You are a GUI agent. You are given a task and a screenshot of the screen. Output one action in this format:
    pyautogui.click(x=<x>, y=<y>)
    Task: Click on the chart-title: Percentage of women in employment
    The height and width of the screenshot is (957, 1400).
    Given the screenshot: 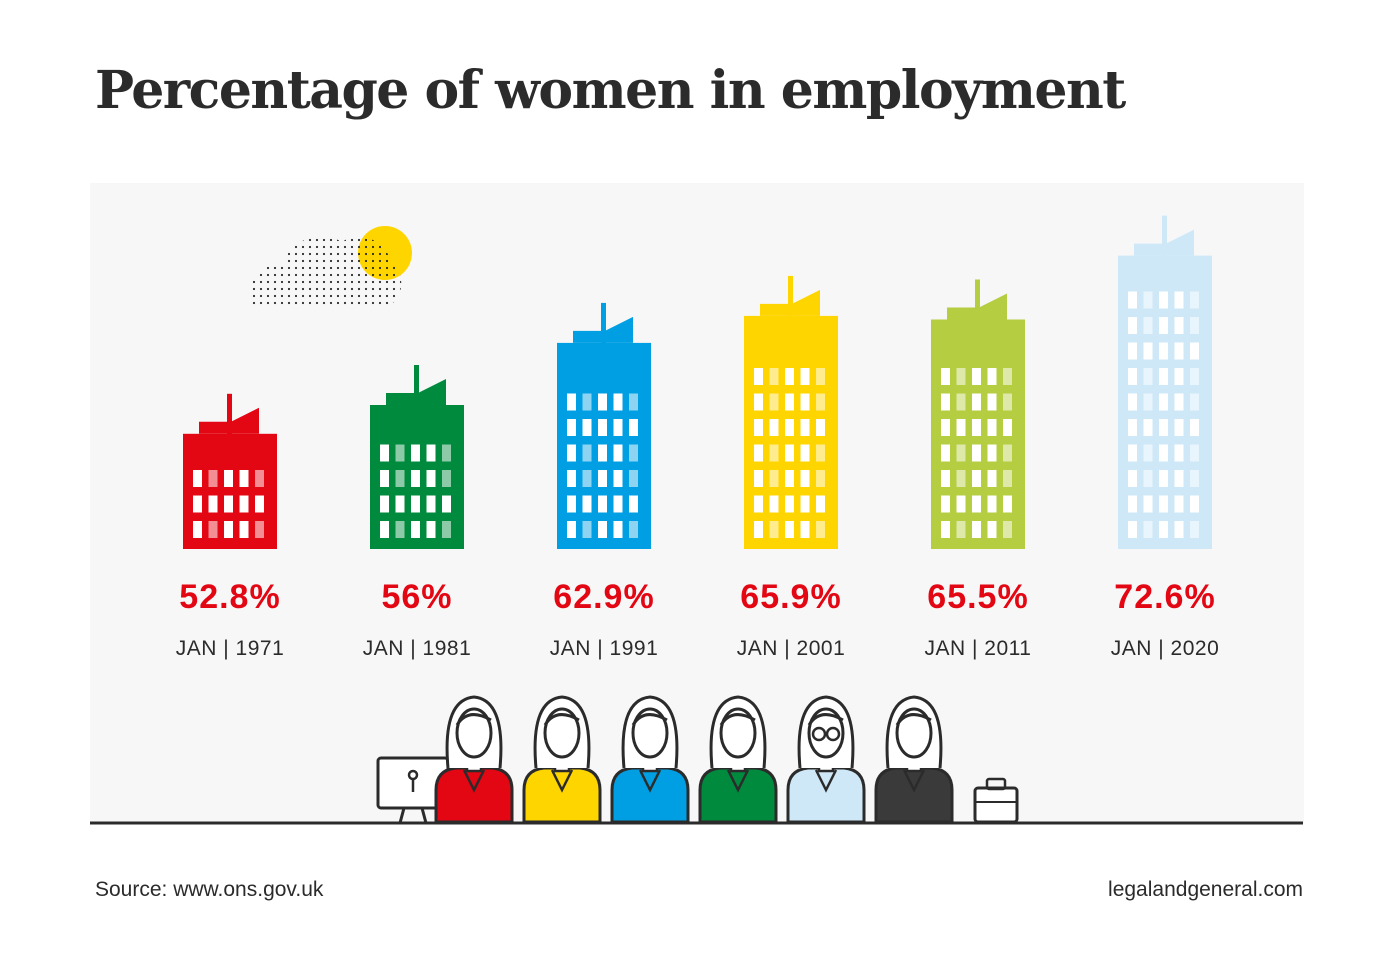 What is the action you would take?
    pyautogui.click(x=610, y=90)
    